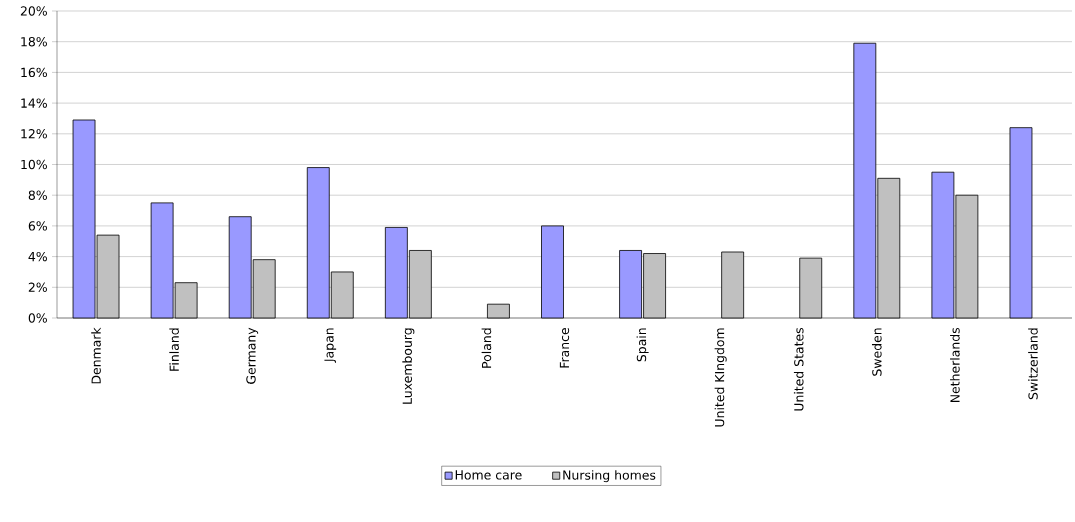  Describe the element at coordinates (955, 365) in the screenshot. I see `x-tick-label: Netherlands` at that location.